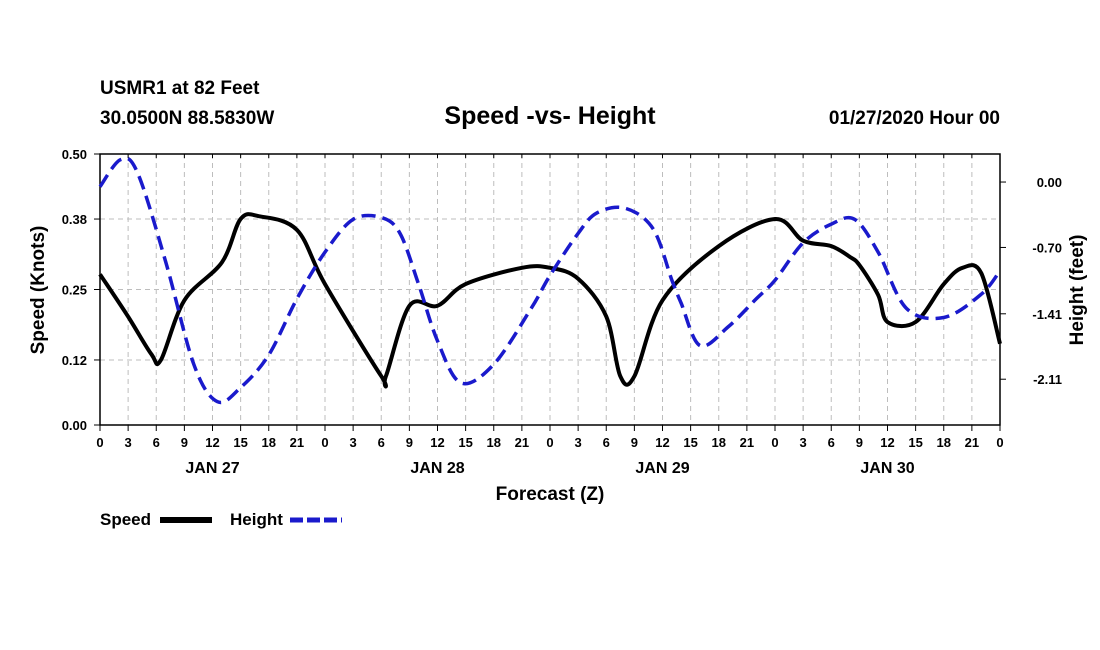 The height and width of the screenshot is (650, 1100). I want to click on y2-tick-label: -0.70, so click(1047, 247).